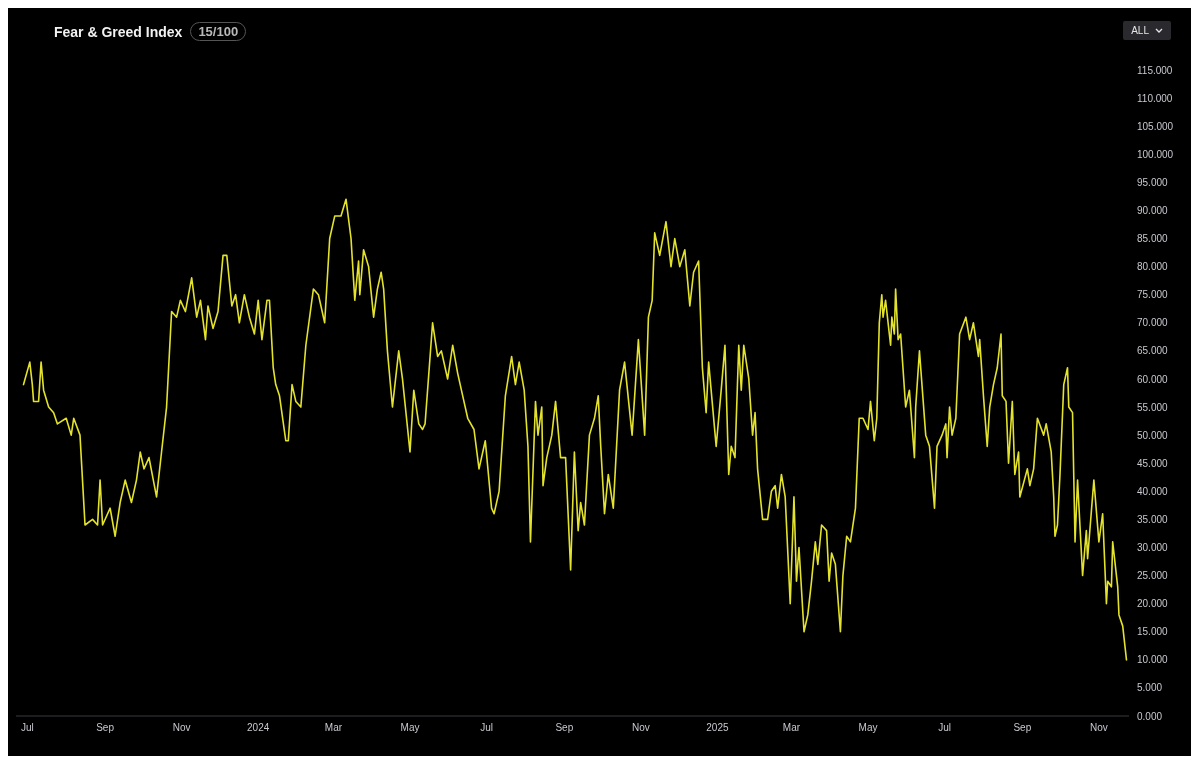  What do you see at coordinates (1153, 548) in the screenshot?
I see `y-tick-label: 30.000` at bounding box center [1153, 548].